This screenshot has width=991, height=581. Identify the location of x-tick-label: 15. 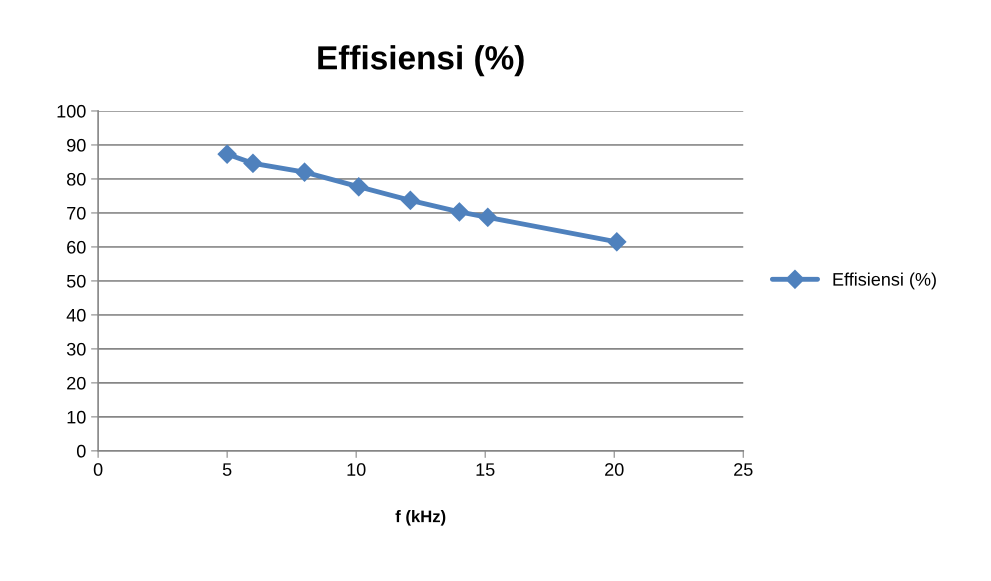
(485, 469).